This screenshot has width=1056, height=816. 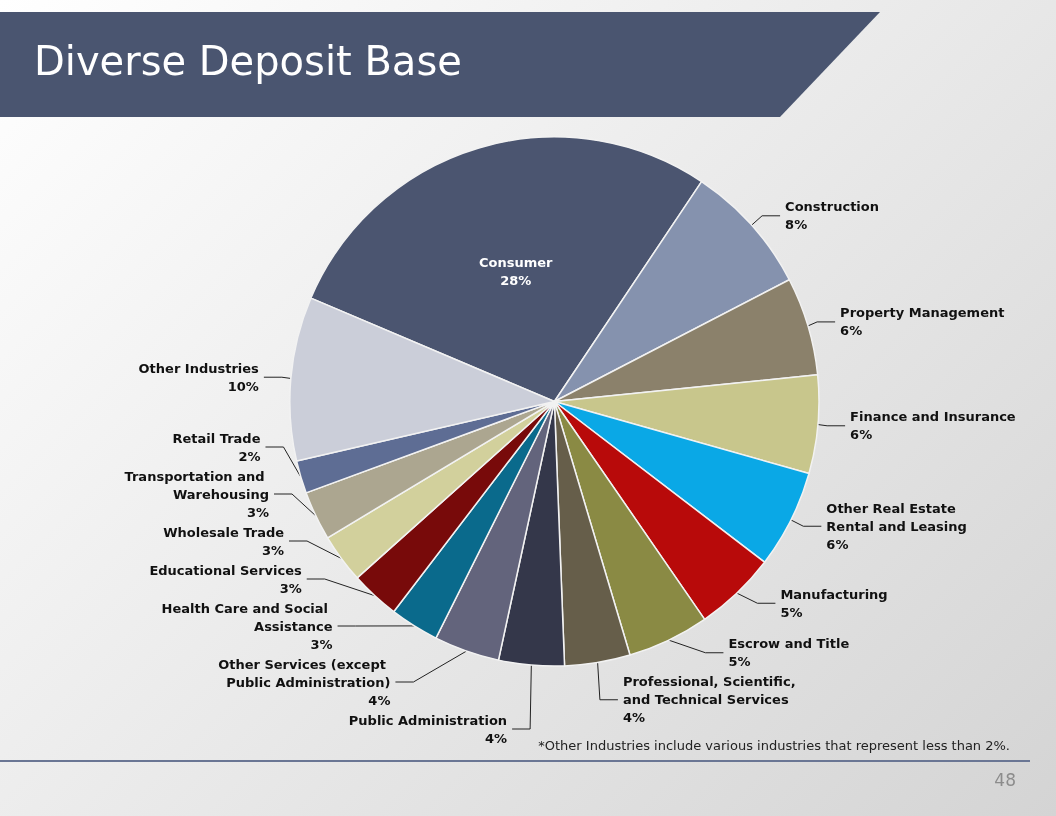 What do you see at coordinates (832, 207) in the screenshot?
I see `slice-label: Construction` at bounding box center [832, 207].